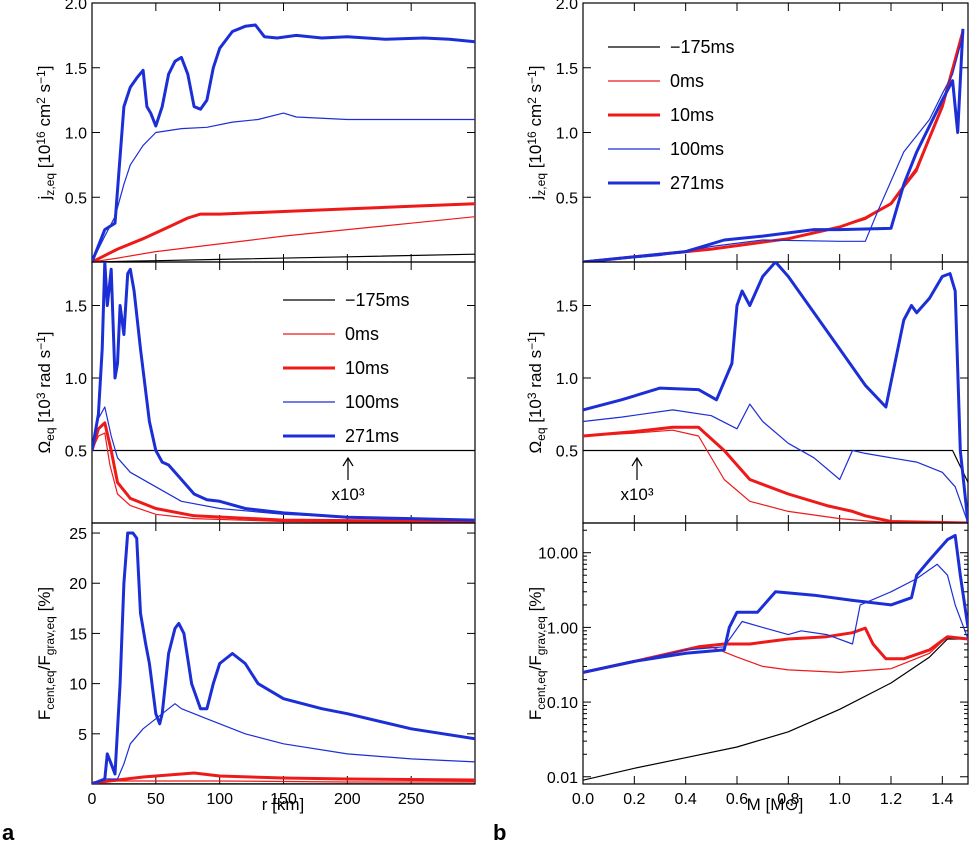 The height and width of the screenshot is (846, 971). Describe the element at coordinates (537, 653) in the screenshot. I see `y-axis-label: Fcent,eq/Fgrav,eq [%]` at that location.